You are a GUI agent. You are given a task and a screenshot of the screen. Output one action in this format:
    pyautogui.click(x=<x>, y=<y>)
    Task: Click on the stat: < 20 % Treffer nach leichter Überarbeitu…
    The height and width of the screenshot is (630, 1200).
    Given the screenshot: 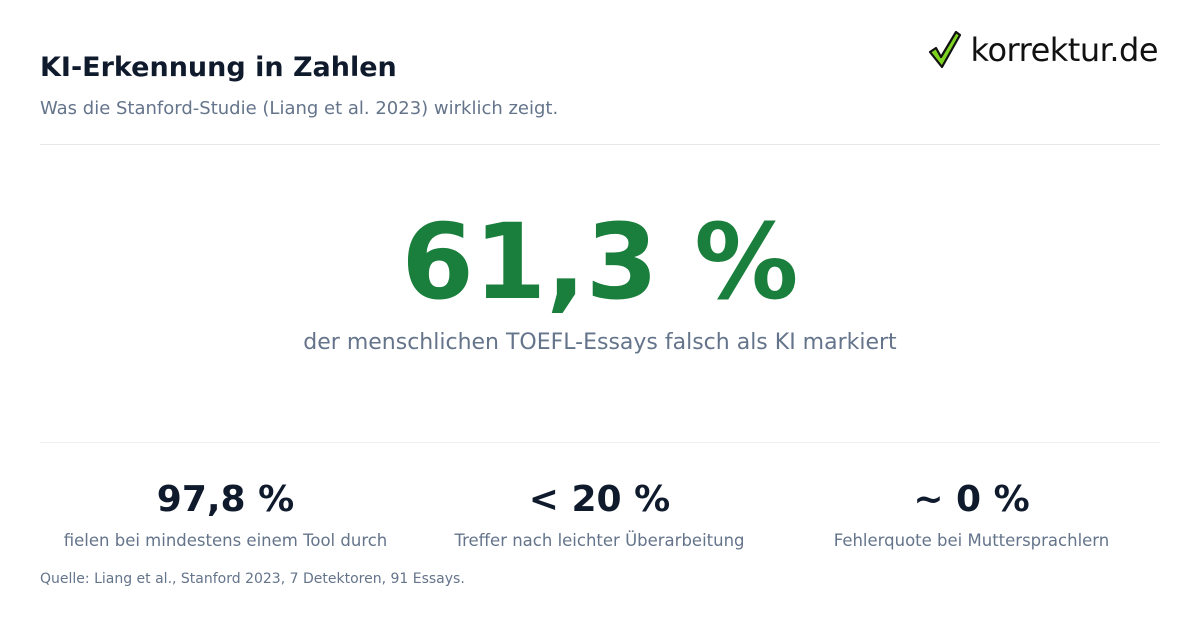 What is the action you would take?
    pyautogui.click(x=599, y=514)
    